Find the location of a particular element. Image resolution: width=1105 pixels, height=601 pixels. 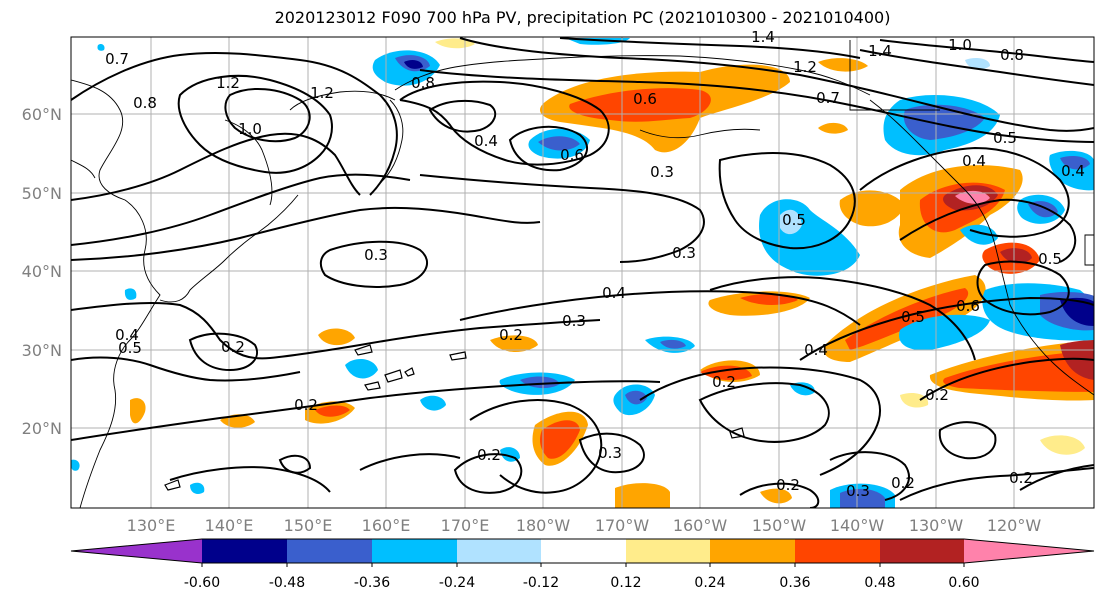

lat-tick-label: 50°N is located at coordinates (42, 193).